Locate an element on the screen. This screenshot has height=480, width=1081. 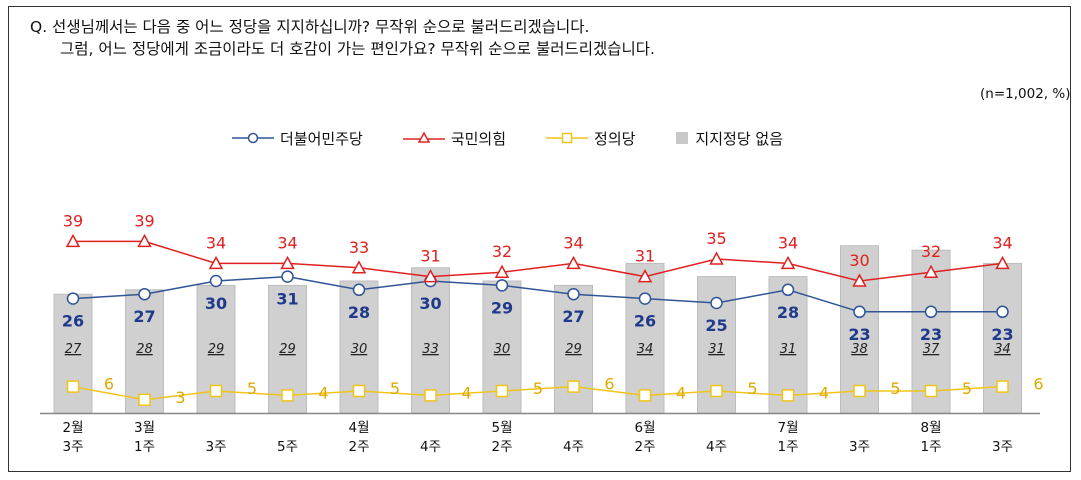
label-justice-12: 5 is located at coordinates (967, 388).